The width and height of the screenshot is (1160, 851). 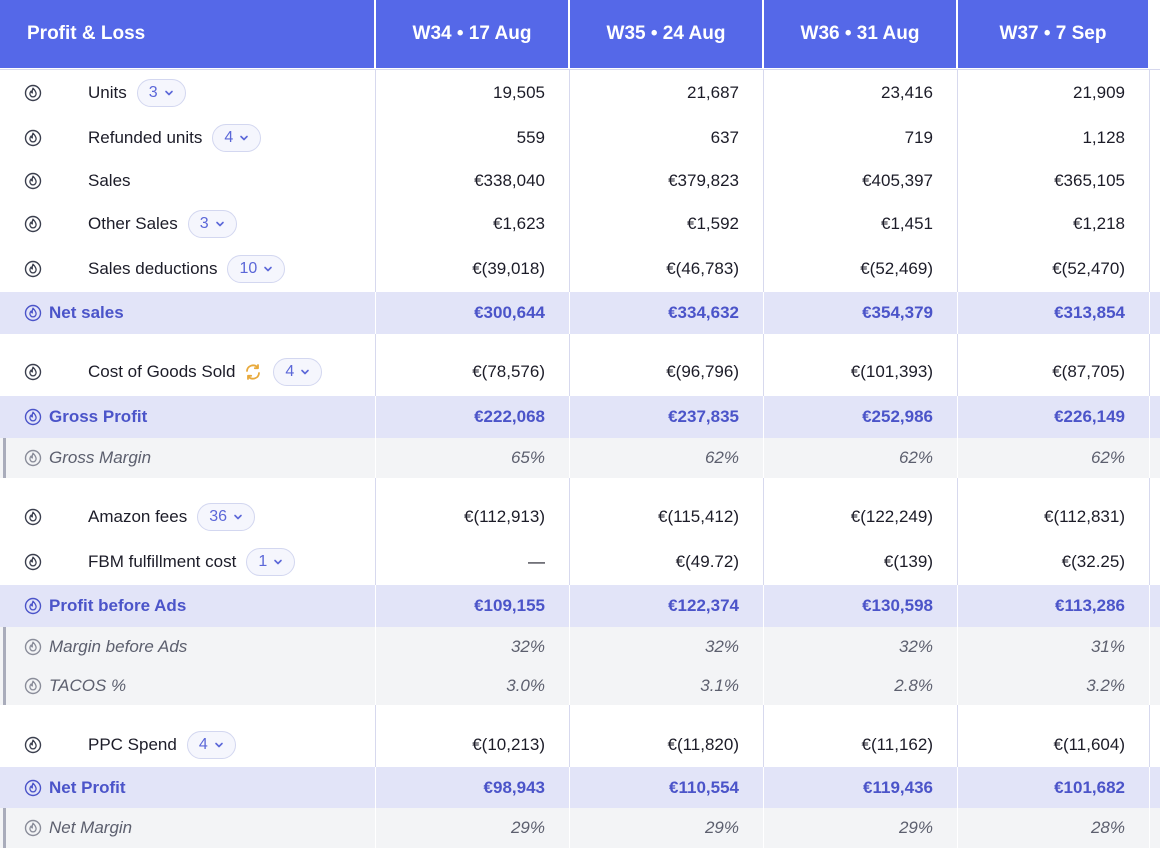 I want to click on value-cell: 3.1%, so click(x=667, y=686).